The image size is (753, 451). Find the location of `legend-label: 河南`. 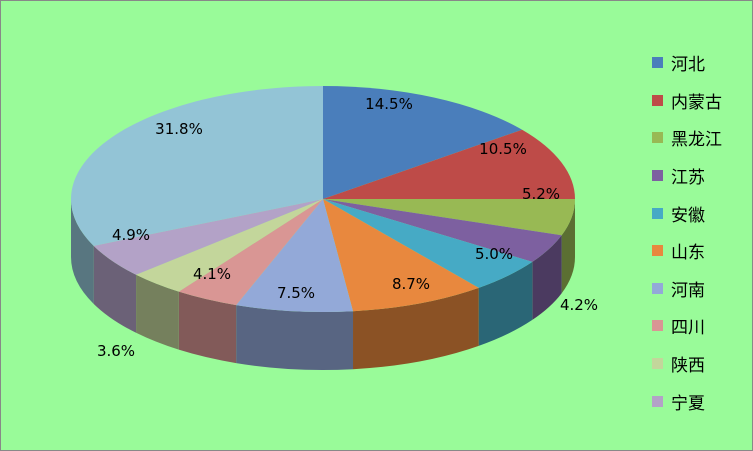

legend-label: 河南 is located at coordinates (688, 290).